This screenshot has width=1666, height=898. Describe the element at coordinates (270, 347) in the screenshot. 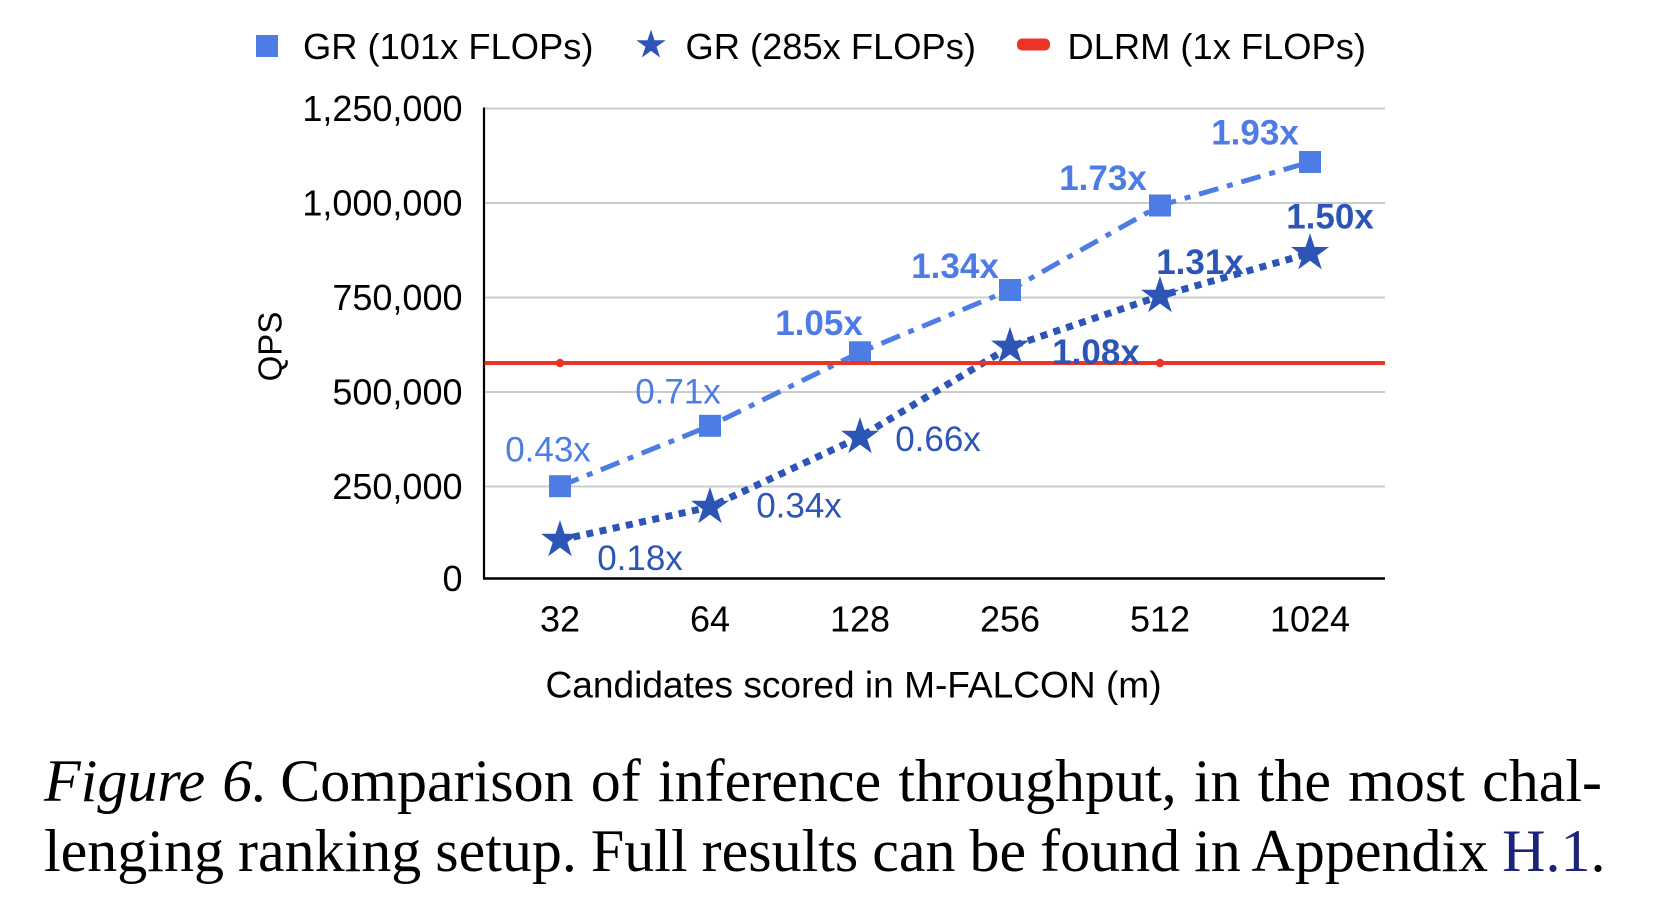

I see `svg-text: QPS` at that location.